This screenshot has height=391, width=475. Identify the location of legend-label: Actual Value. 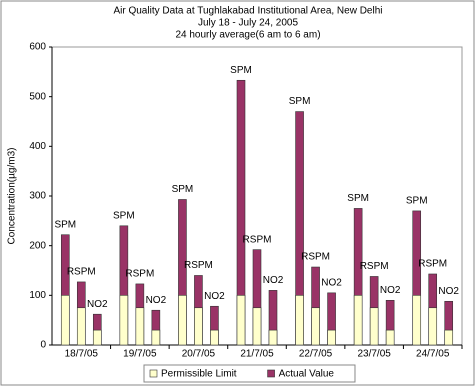
(307, 374).